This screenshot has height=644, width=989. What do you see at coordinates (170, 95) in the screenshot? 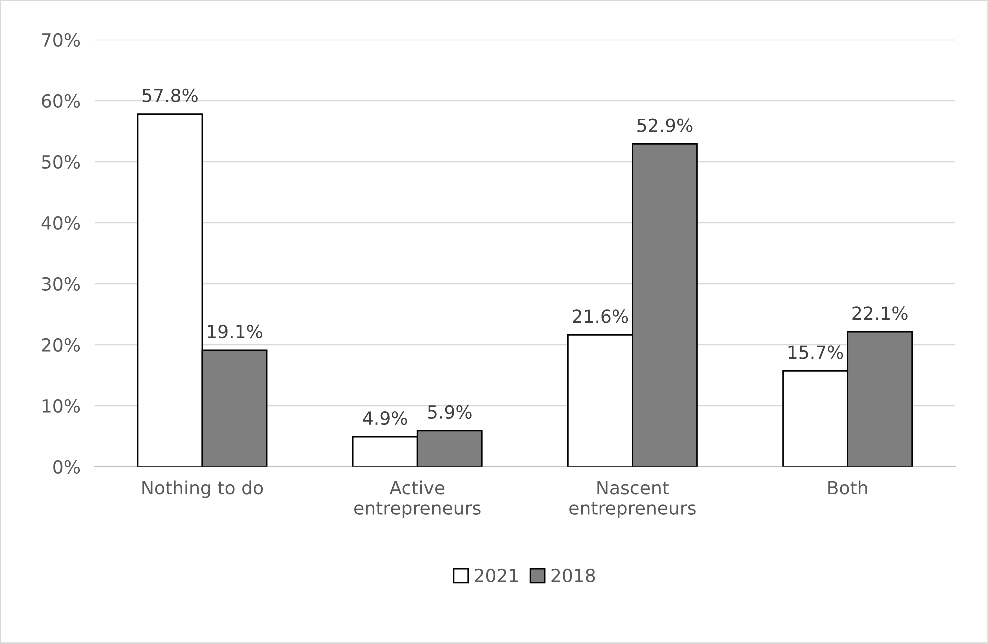
I see `data-label: 57.8%` at bounding box center [170, 95].